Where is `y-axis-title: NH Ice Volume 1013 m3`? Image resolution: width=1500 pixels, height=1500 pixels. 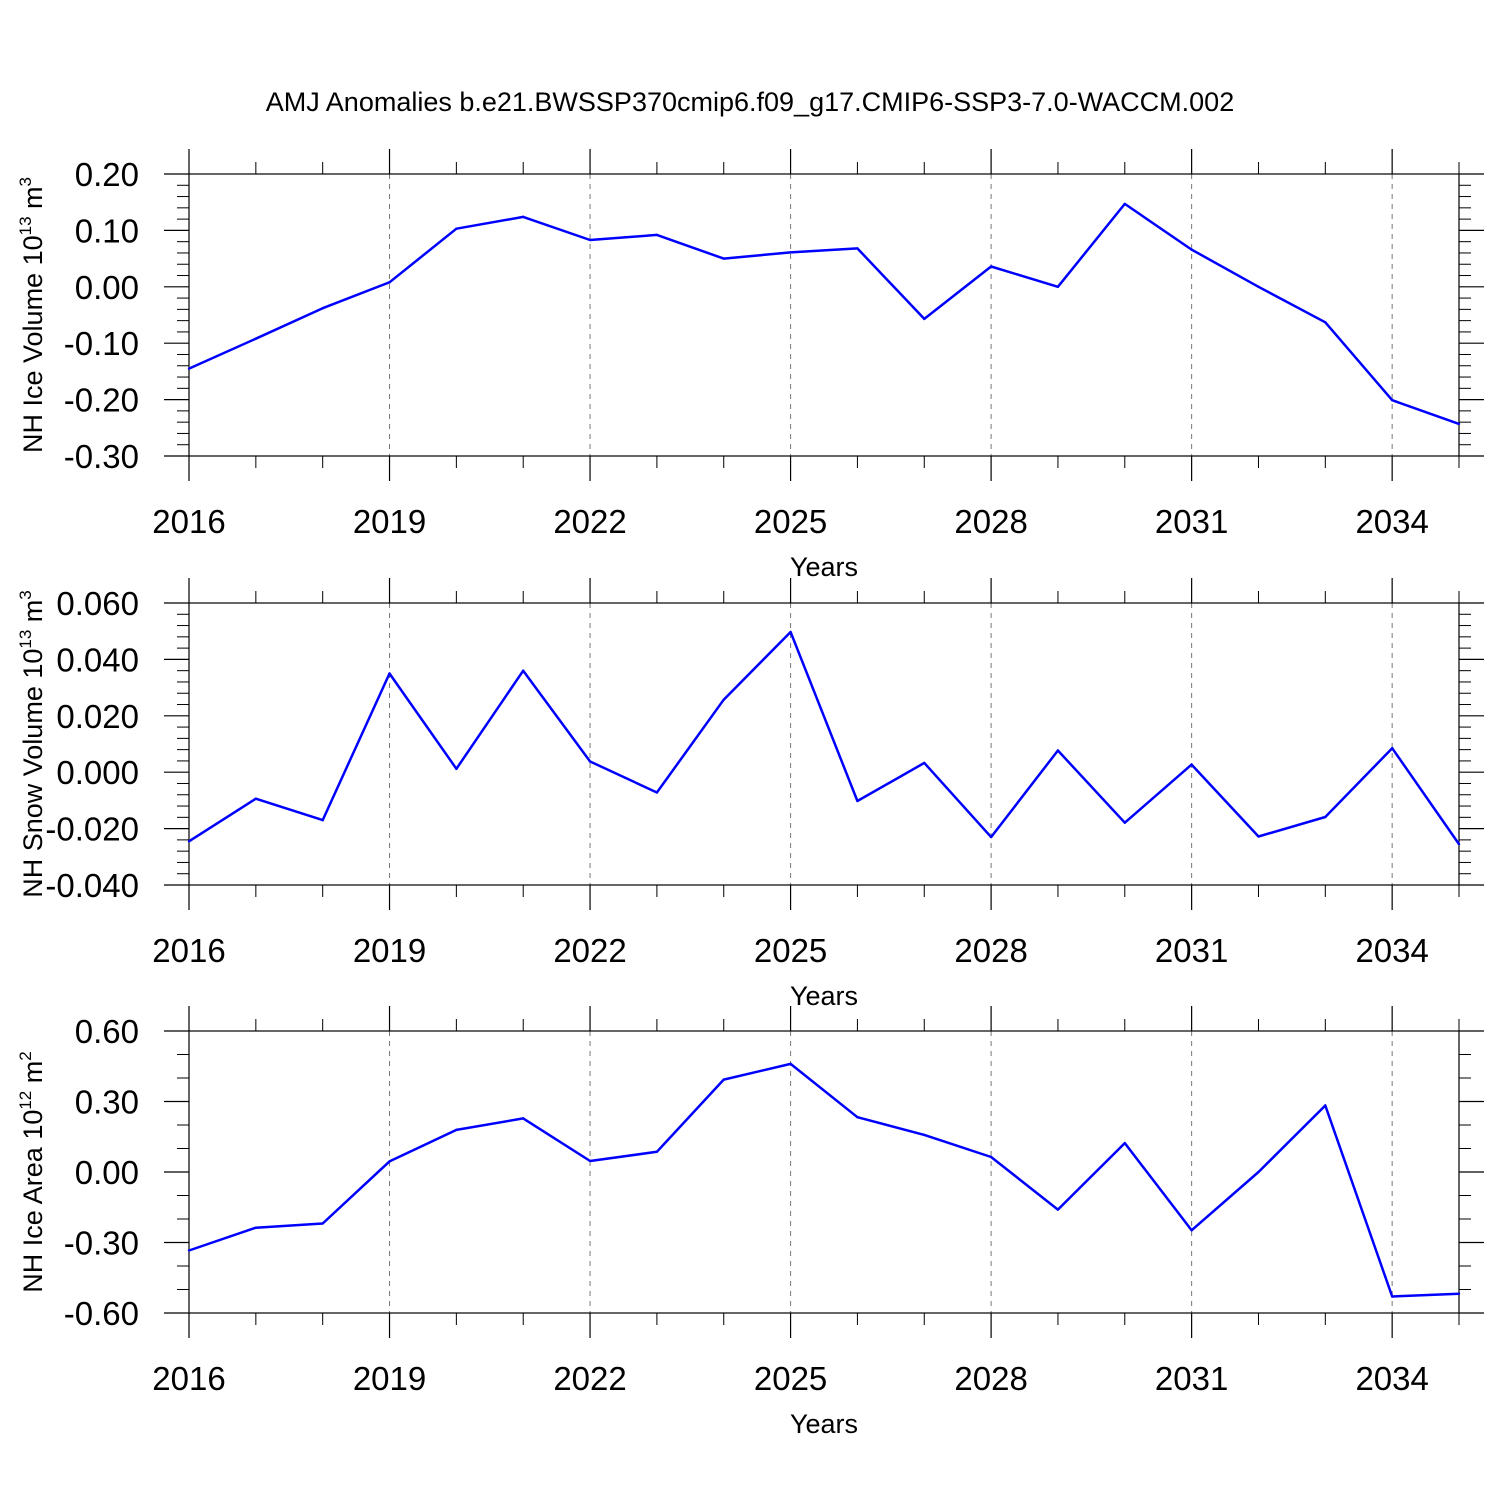 y-axis-title: NH Ice Volume 1013 m3 is located at coordinates (32, 315).